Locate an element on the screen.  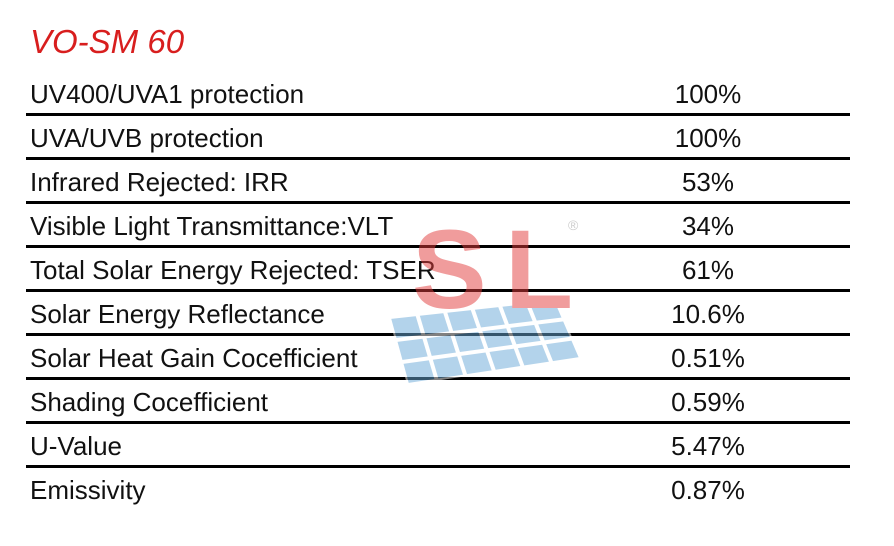
spec-label: Solar Energy Reflectance is located at coordinates (177, 314).